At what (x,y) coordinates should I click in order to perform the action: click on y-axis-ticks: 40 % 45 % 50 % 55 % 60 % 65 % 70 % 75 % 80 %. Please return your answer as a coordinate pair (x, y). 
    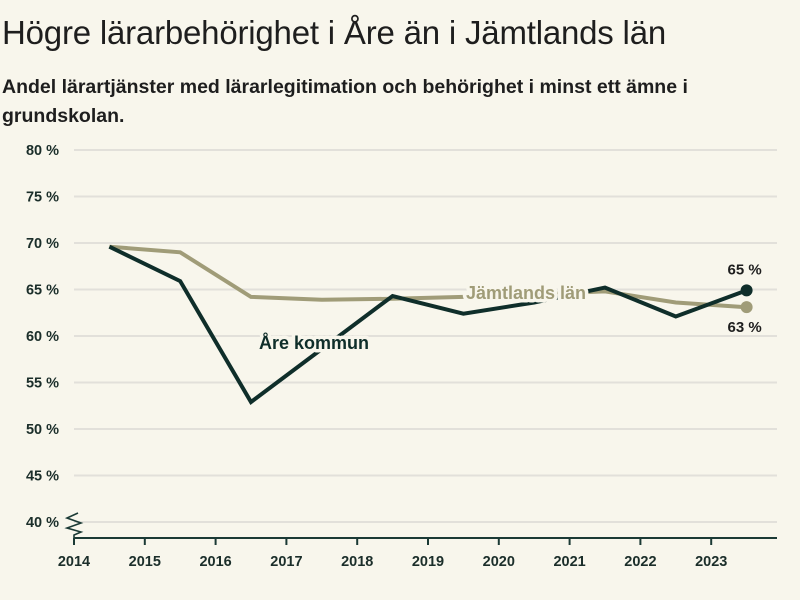
    Looking at the image, I should click on (55, 340).